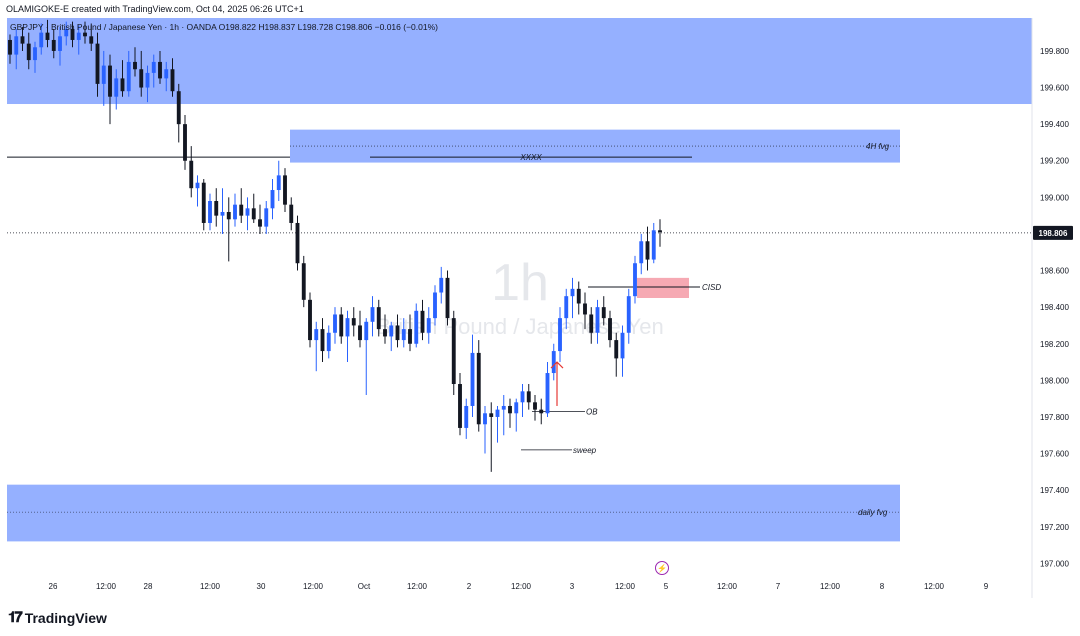  What do you see at coordinates (585, 450) in the screenshot?
I see `sweep-label: sweep` at bounding box center [585, 450].